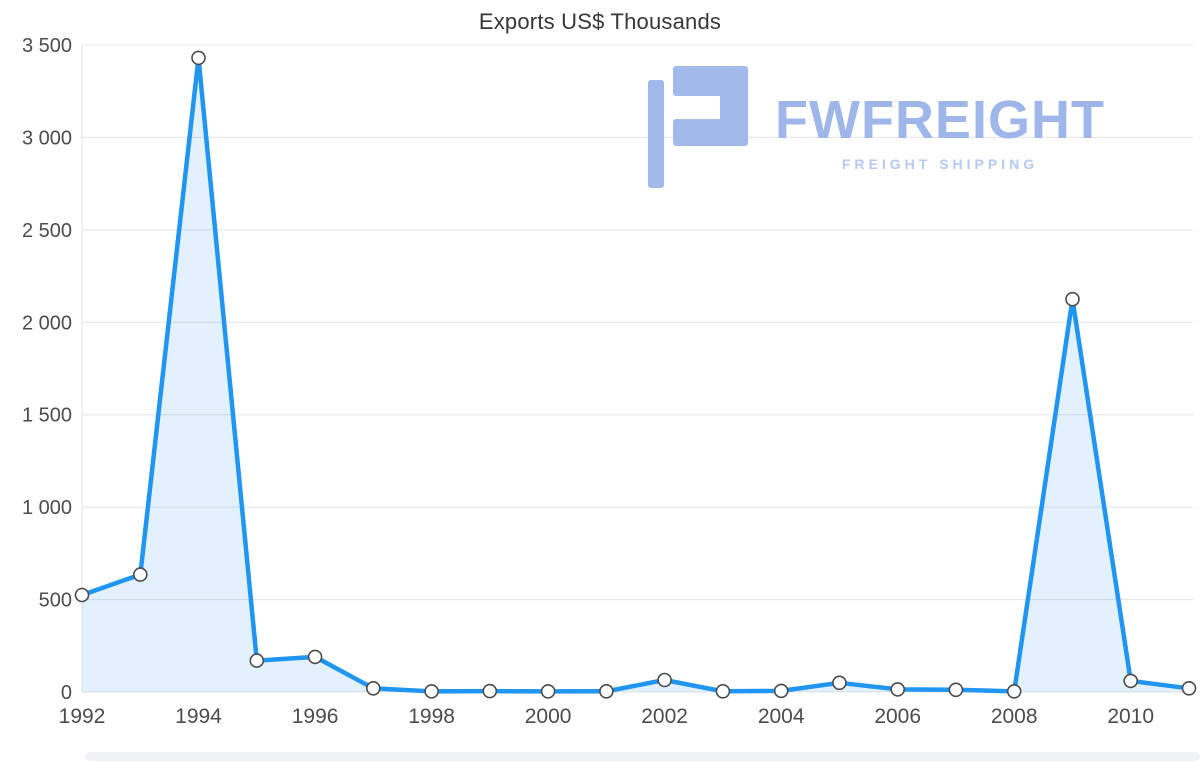  I want to click on page-title: Exports US$ Thousands, so click(600, 21).